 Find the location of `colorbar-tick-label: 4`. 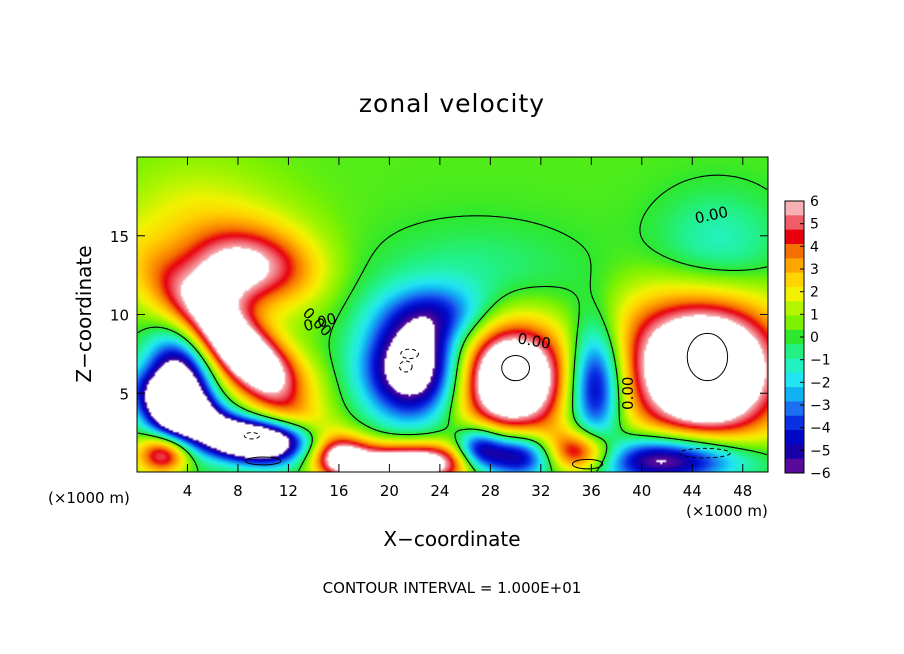

colorbar-tick-label: 4 is located at coordinates (814, 247).